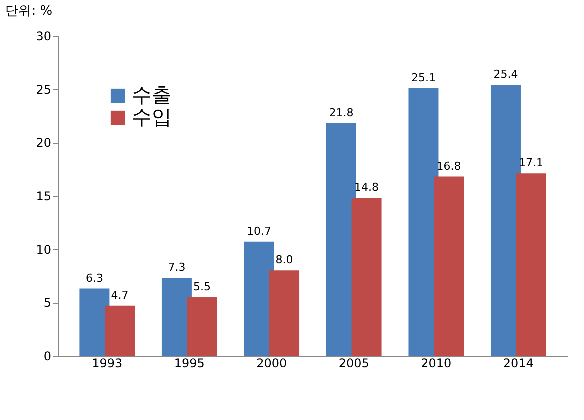 Image resolution: width=584 pixels, height=420 pixels. I want to click on data-label: 8.0, so click(285, 260).